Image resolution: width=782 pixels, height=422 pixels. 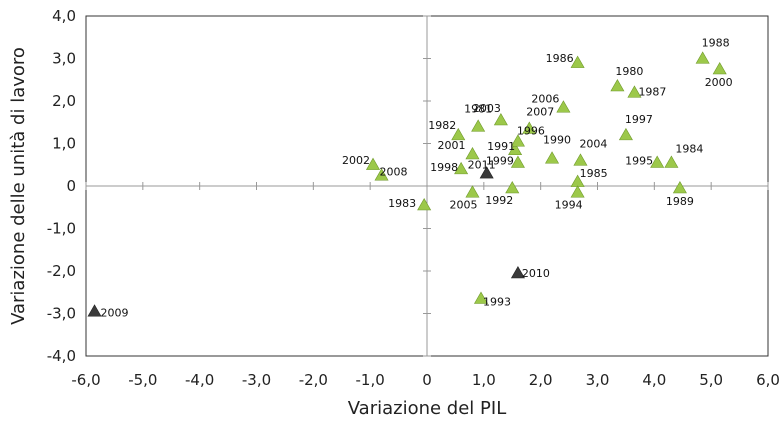 I want to click on data-point-2004, so click(x=580, y=159).